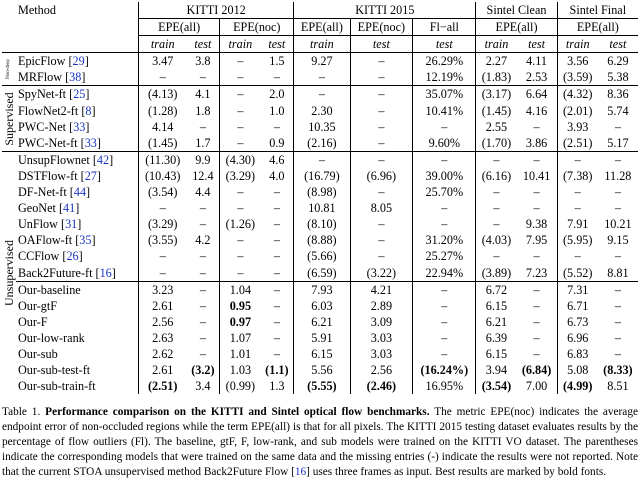 Image resolution: width=640 pixels, height=487 pixels. What do you see at coordinates (103, 159) in the screenshot?
I see `citation-link: 42` at bounding box center [103, 159].